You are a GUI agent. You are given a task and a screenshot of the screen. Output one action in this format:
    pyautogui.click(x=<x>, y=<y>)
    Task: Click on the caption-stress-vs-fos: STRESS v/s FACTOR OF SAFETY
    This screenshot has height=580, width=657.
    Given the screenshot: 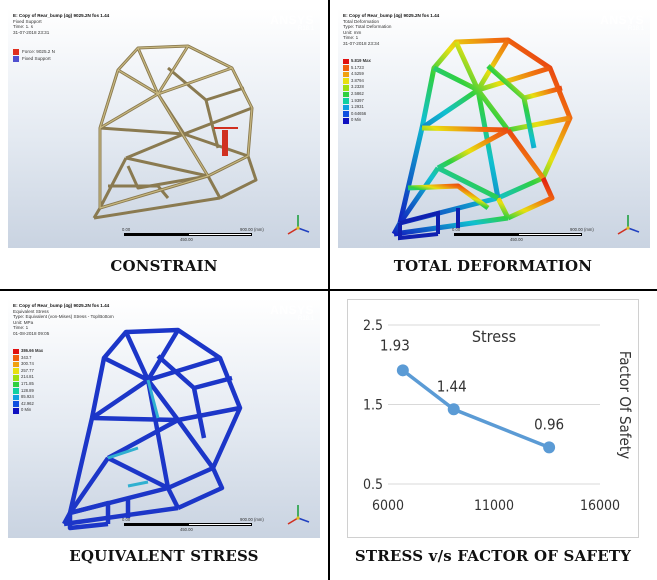 What is the action you would take?
    pyautogui.click(x=493, y=556)
    